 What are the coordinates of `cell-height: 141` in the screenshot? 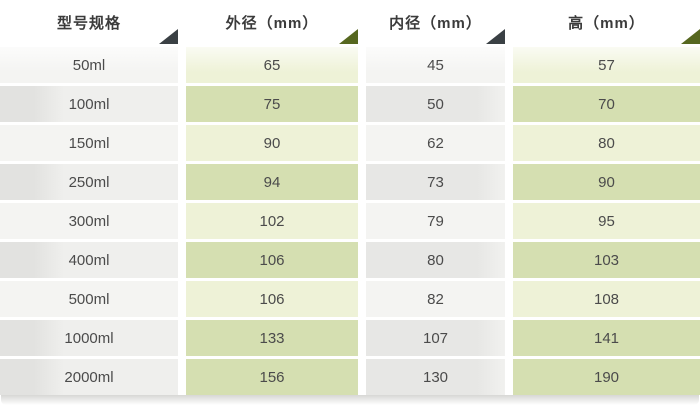 It's located at (606, 338).